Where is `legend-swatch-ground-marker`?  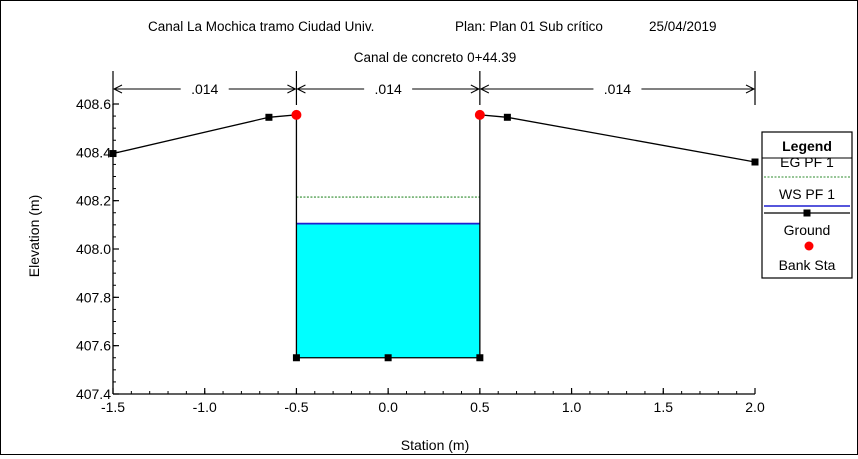 legend-swatch-ground-marker is located at coordinates (807, 213).